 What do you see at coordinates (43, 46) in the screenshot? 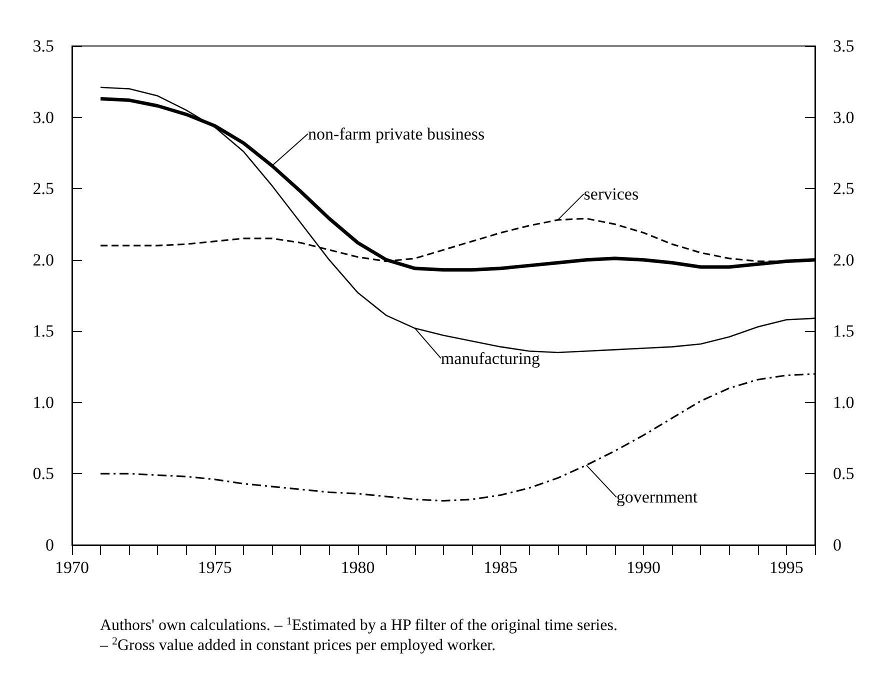
I see `y-tick-label: 3.5` at bounding box center [43, 46].